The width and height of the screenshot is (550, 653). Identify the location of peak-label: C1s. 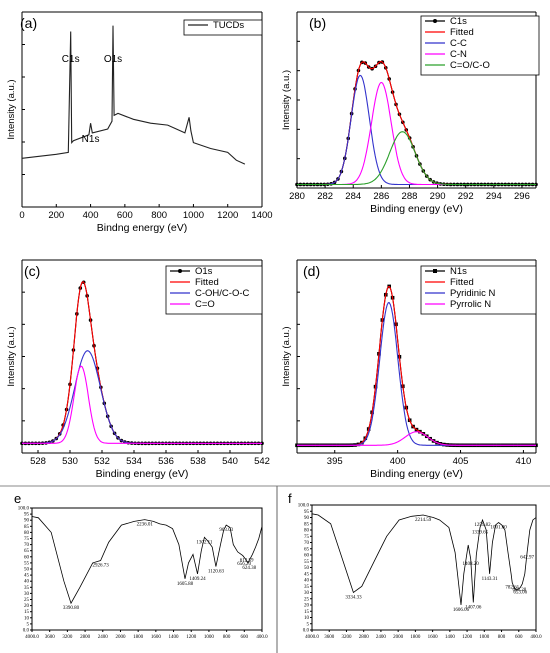
(71, 59).